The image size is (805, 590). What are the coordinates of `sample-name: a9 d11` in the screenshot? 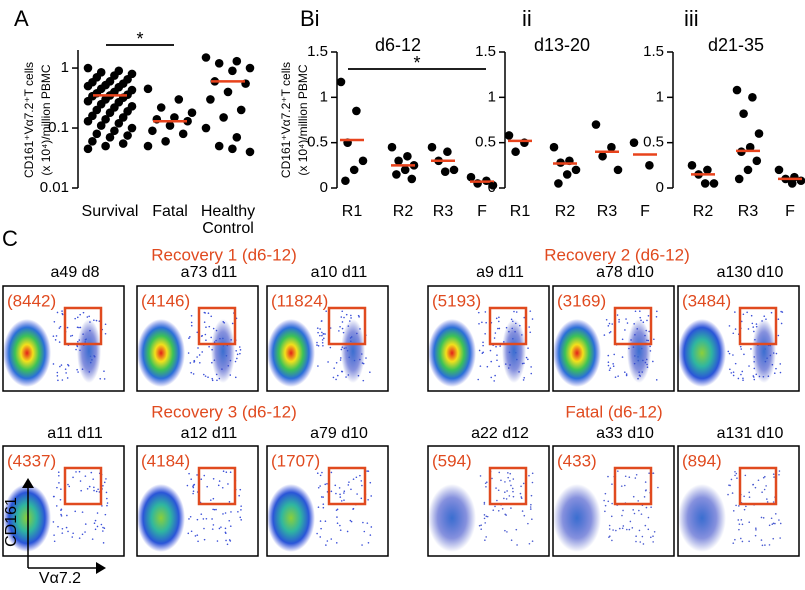 It's located at (500, 272).